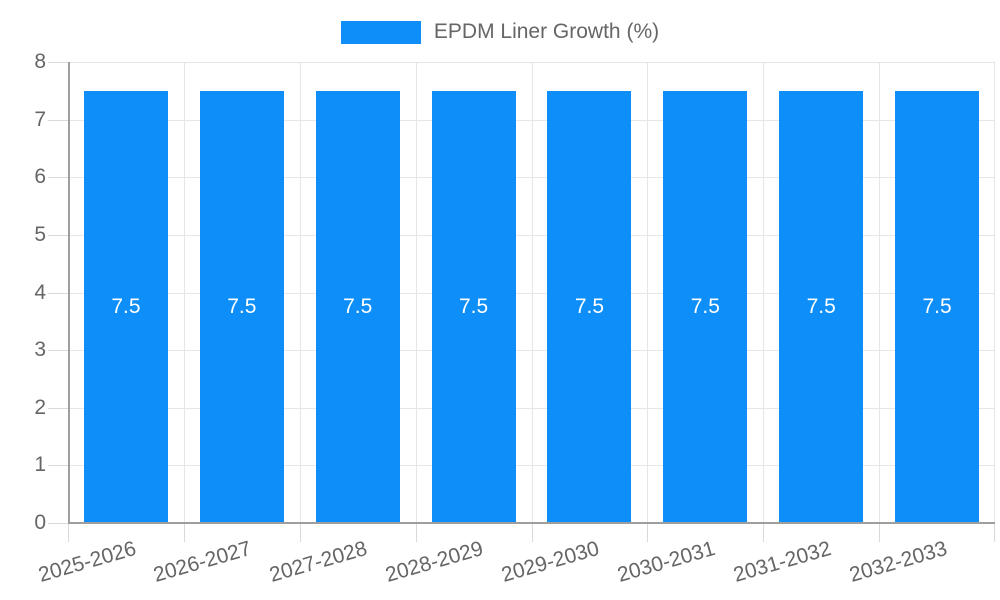 This screenshot has height=600, width=1000. I want to click on y-axis-labels: 0 1 2 3 4 5 6 7 8, so click(23, 292).